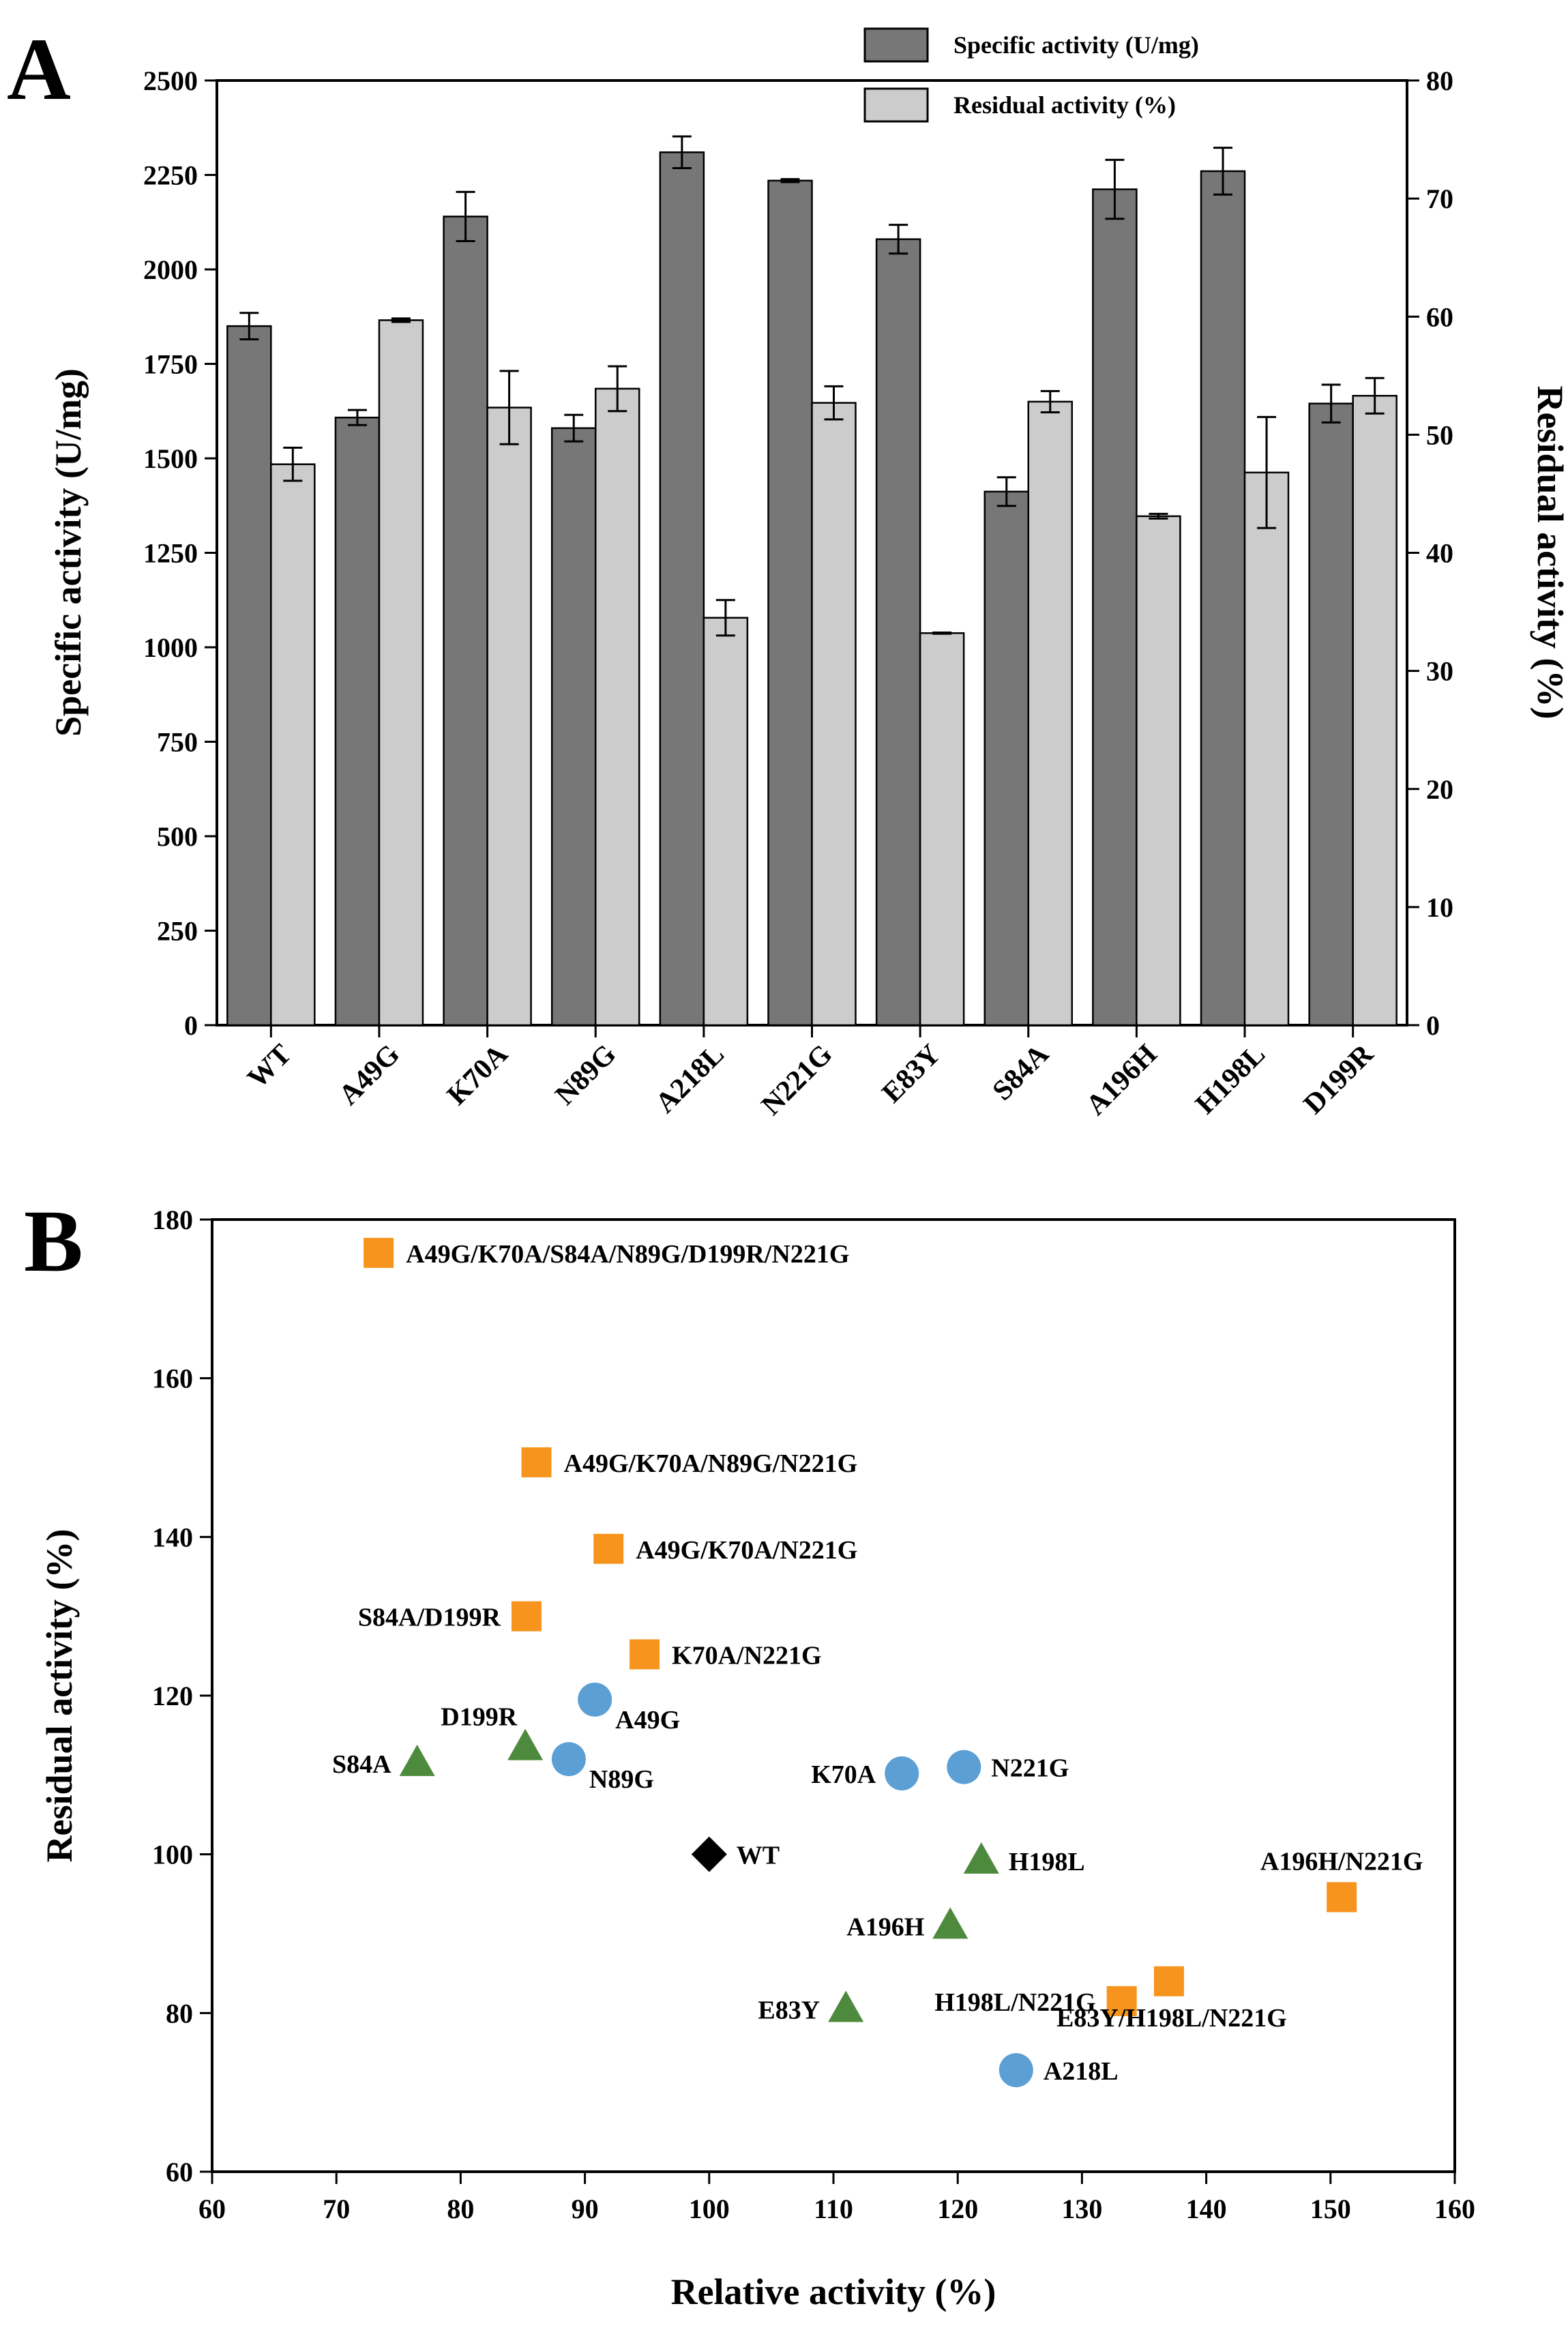 This screenshot has height=2332, width=1568. What do you see at coordinates (177, 743) in the screenshot?
I see `left-y-tick-label-750: 750` at bounding box center [177, 743].